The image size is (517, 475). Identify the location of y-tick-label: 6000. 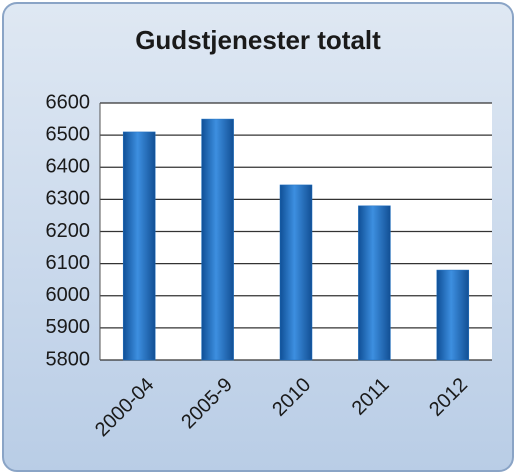
(68, 295).